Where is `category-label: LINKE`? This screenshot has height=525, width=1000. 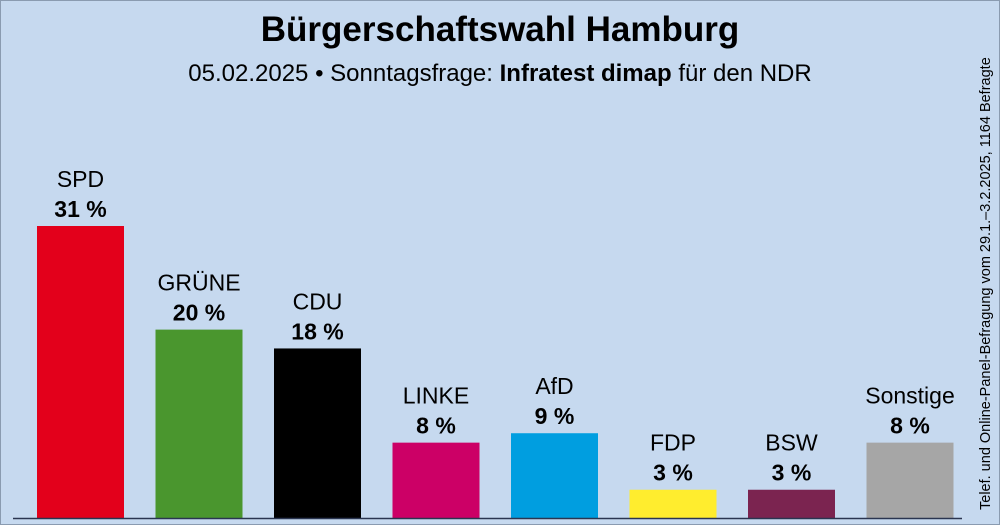 category-label: LINKE is located at coordinates (436, 396).